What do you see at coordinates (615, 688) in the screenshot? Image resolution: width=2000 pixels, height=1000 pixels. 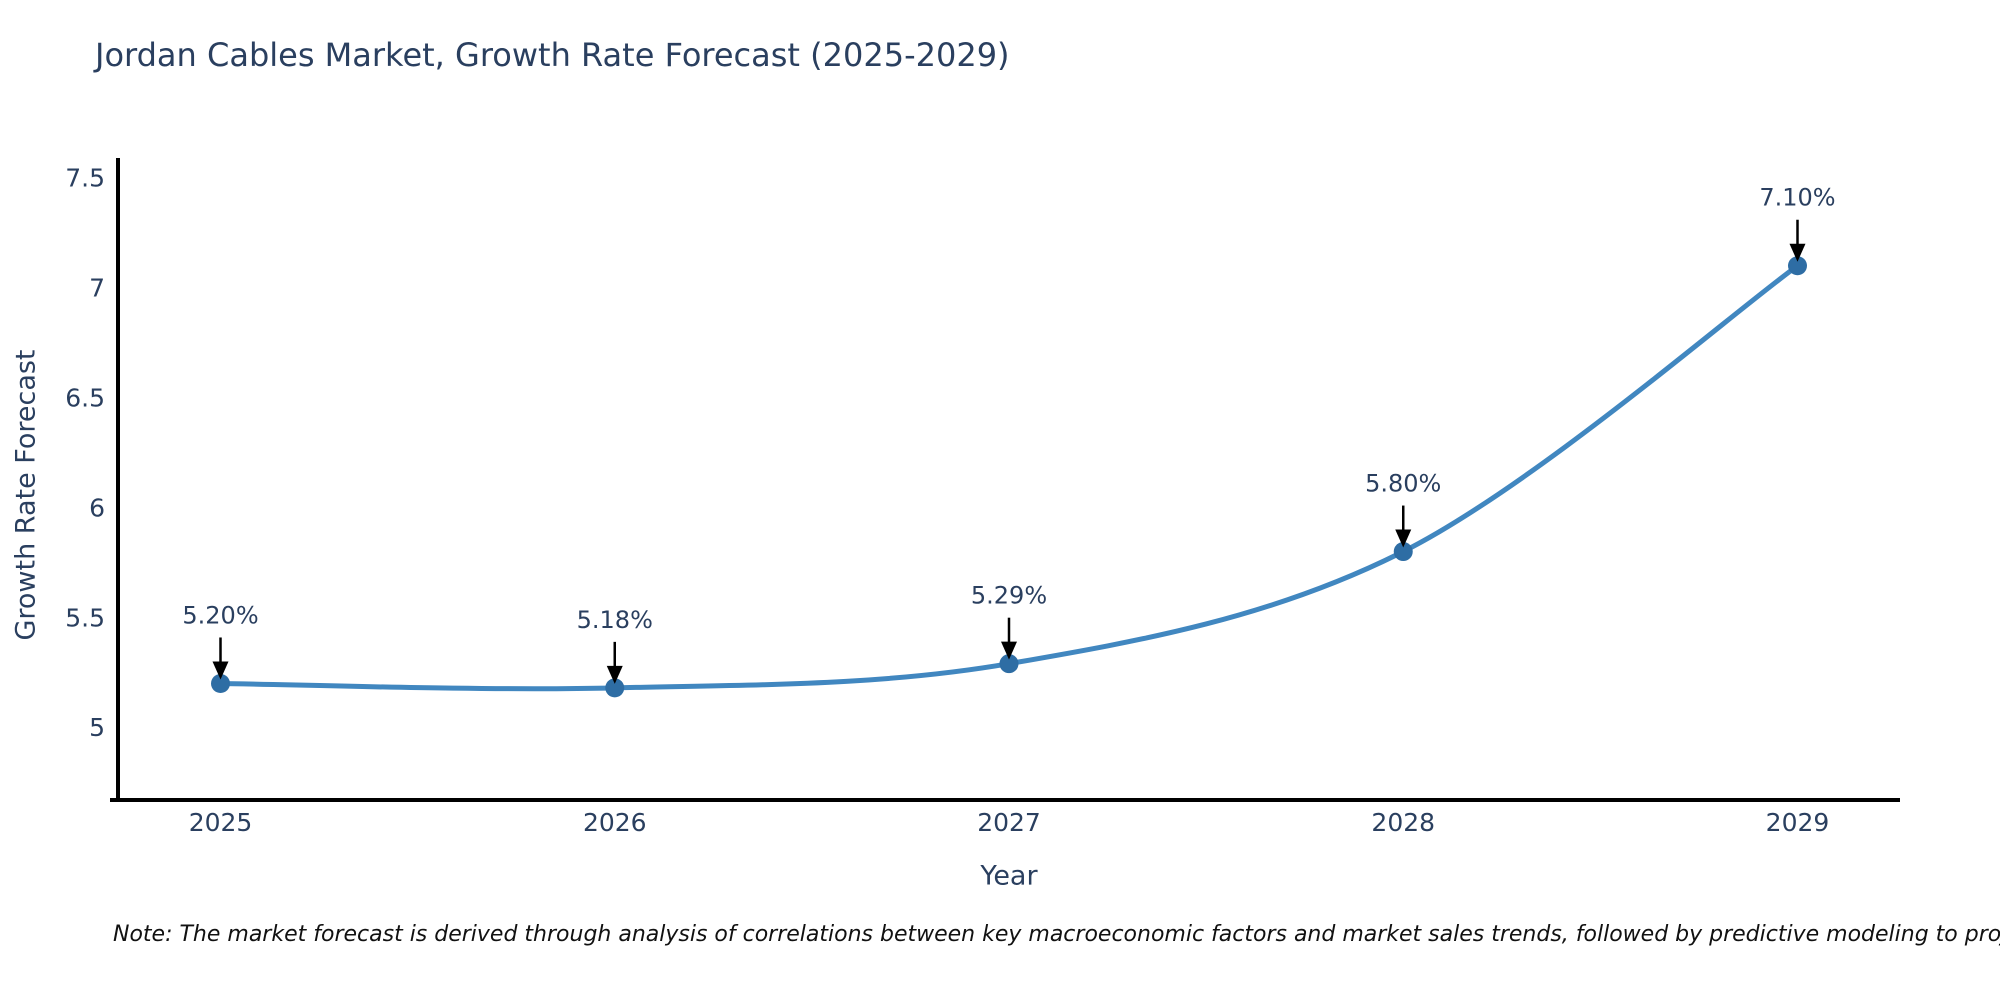 I see `data-point-marker-2026` at bounding box center [615, 688].